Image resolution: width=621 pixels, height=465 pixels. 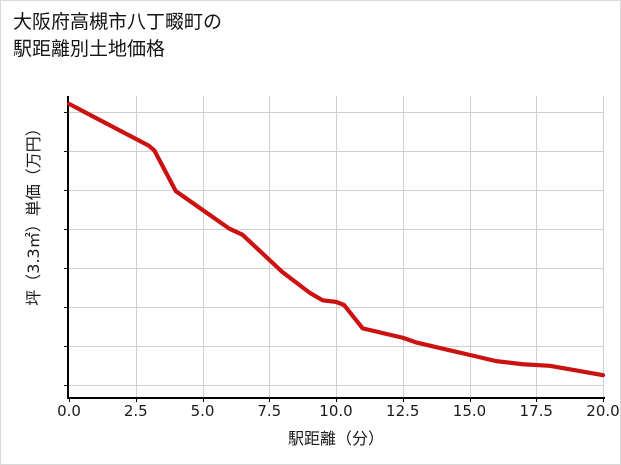 What do you see at coordinates (603, 411) in the screenshot?
I see `x-tick-label: 20.0` at bounding box center [603, 411].